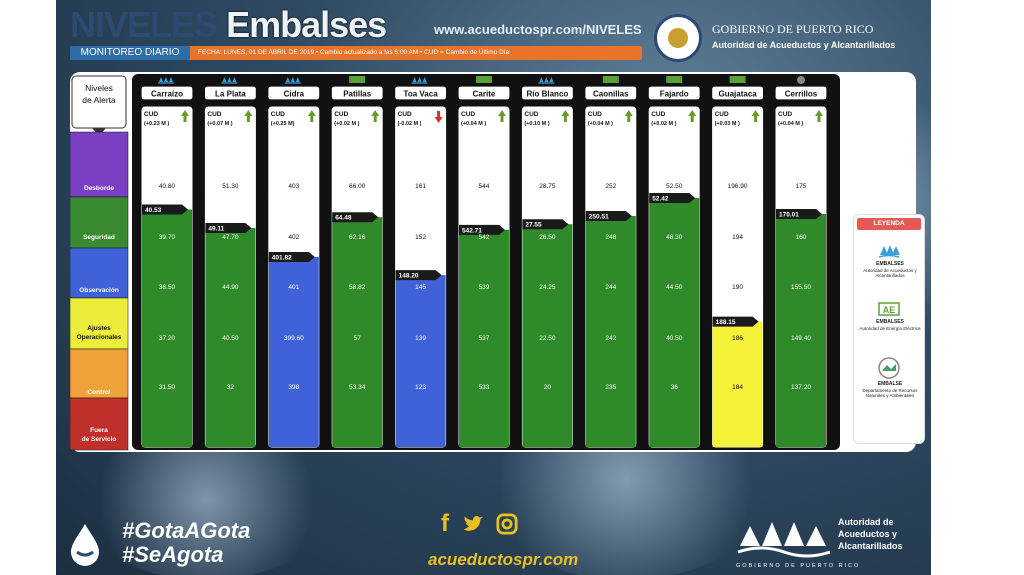 Image resolution: width=1024 pixels, height=575 pixels. What do you see at coordinates (230, 237) in the screenshot?
I see `threshold-value: 47.70` at bounding box center [230, 237].